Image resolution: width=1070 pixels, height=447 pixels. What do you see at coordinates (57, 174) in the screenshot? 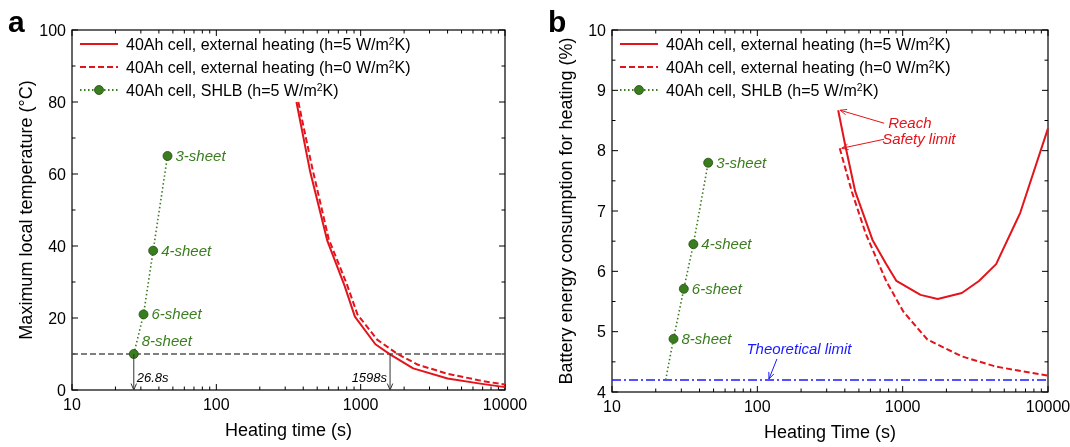
I see `y-tick-label: 60` at bounding box center [57, 174].